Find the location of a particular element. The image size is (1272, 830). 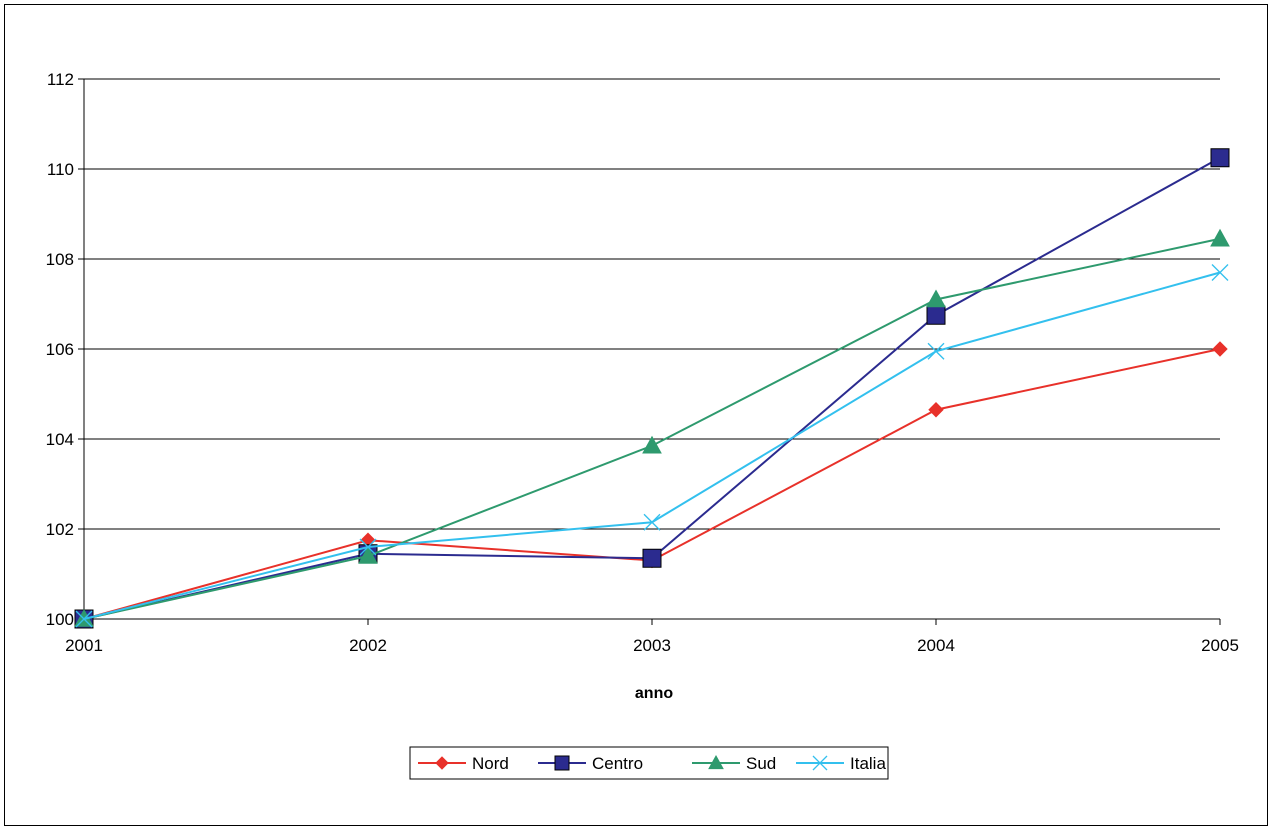

x-tick-label: 2002 is located at coordinates (368, 645).